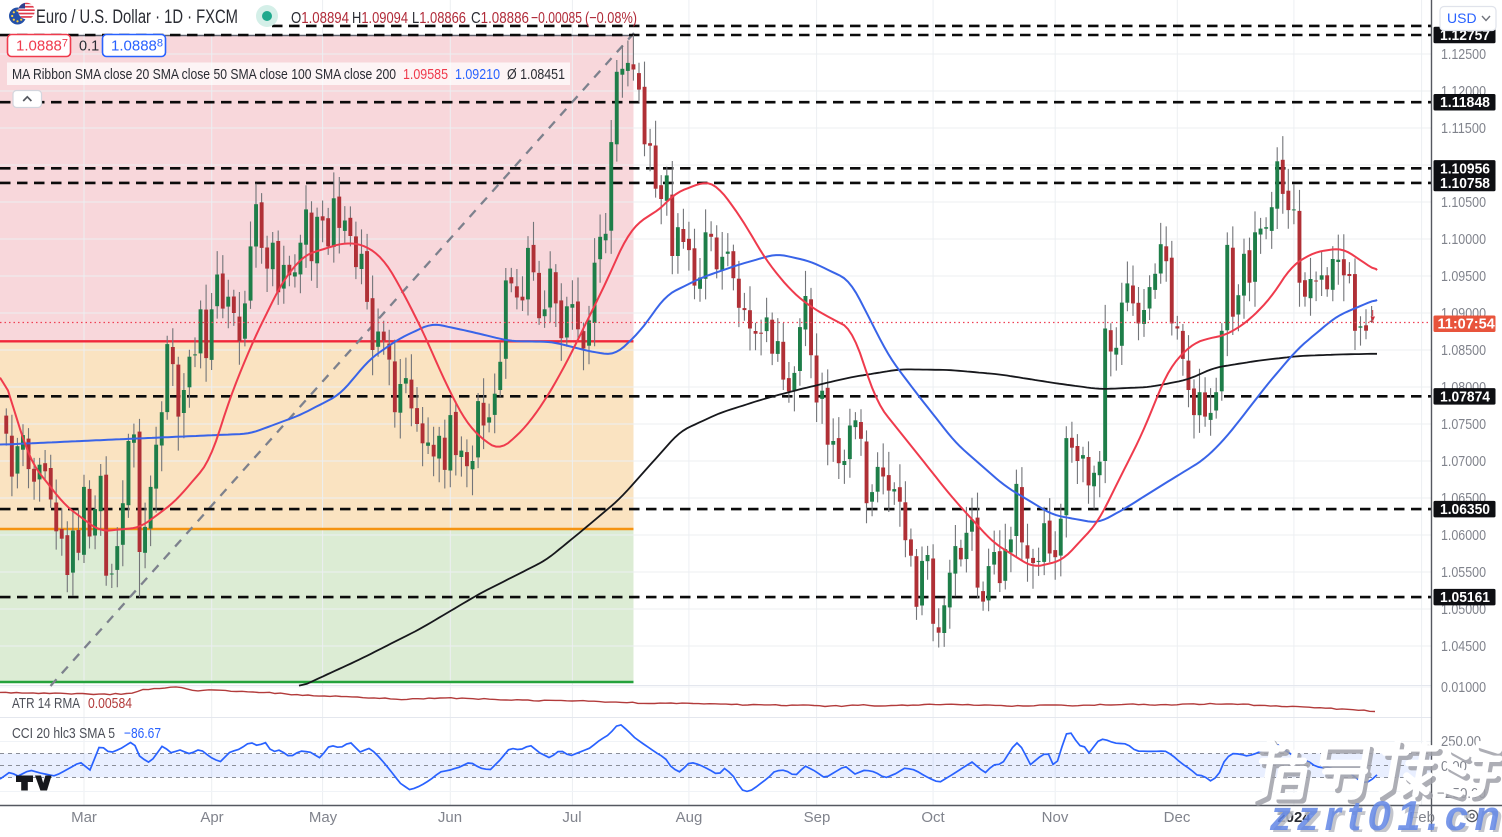 The width and height of the screenshot is (1502, 837). What do you see at coordinates (1465, 397) in the screenshot?
I see `svg-text: 1.07874` at bounding box center [1465, 397].